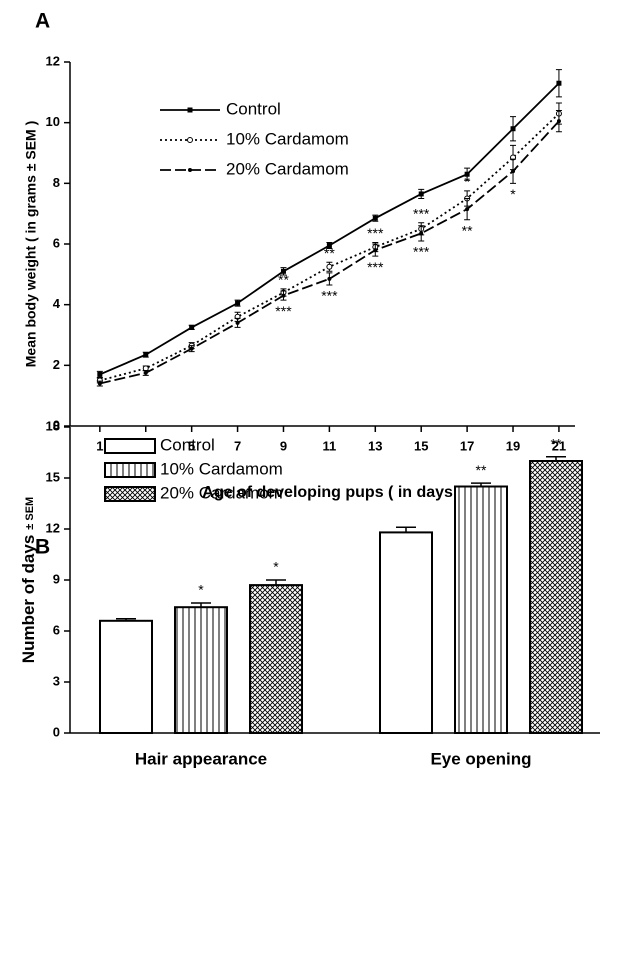  Describe the element at coordinates (56, 680) in the screenshot. I see `y-tick-label: 3` at that location.